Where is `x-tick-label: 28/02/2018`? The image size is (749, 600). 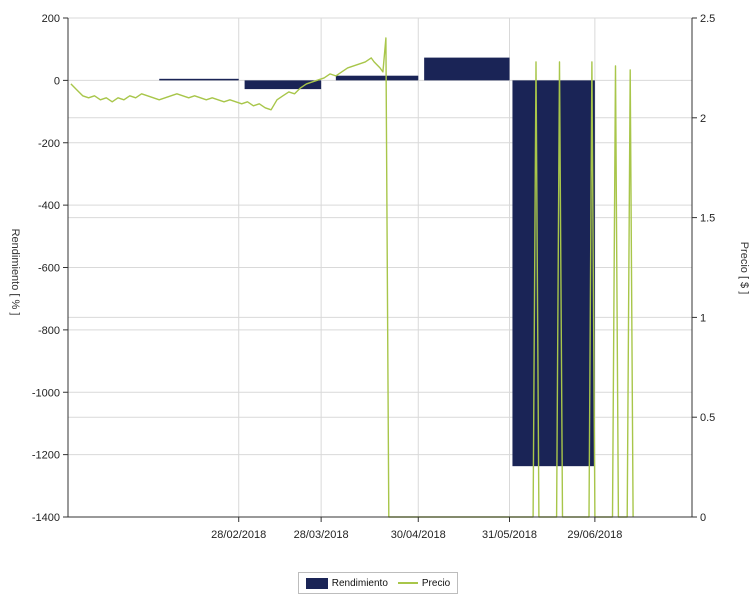
x-tick-label: 28/02/2018 is located at coordinates (238, 535).